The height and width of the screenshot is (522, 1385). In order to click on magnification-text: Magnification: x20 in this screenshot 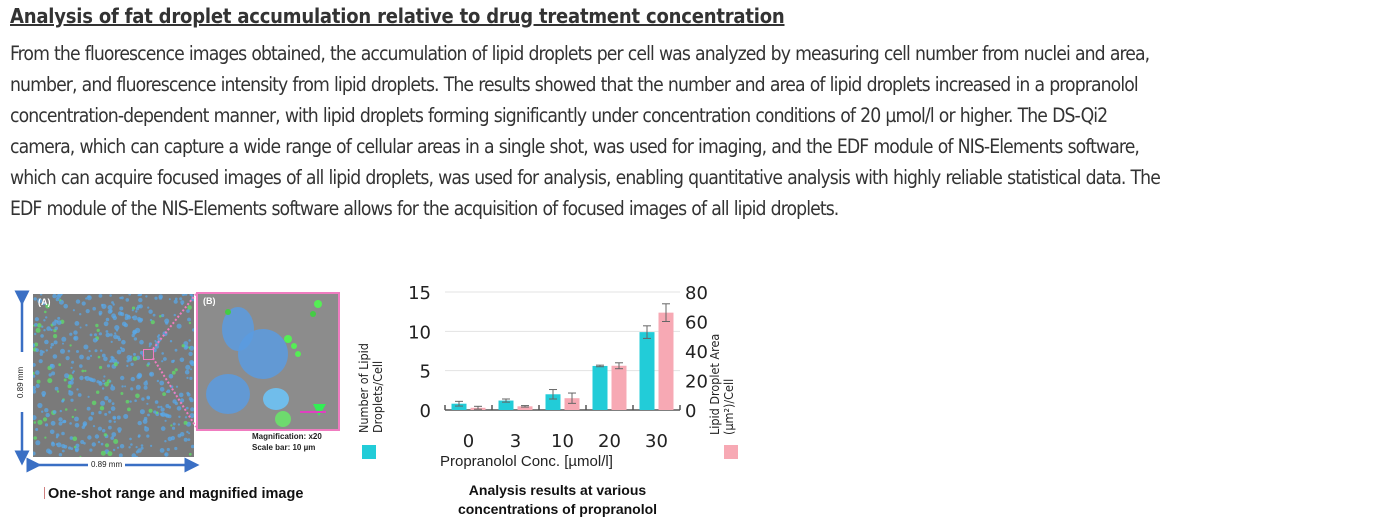, I will do `click(287, 436)`.